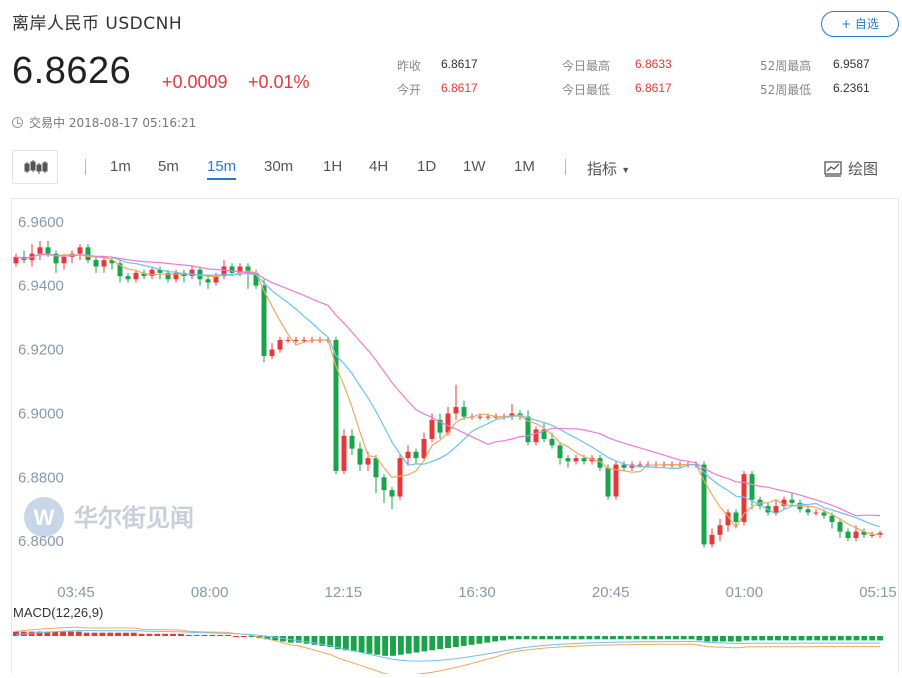 This screenshot has height=678, width=902. What do you see at coordinates (586, 66) in the screenshot?
I see `stat-label-day-high: 今日最高` at bounding box center [586, 66].